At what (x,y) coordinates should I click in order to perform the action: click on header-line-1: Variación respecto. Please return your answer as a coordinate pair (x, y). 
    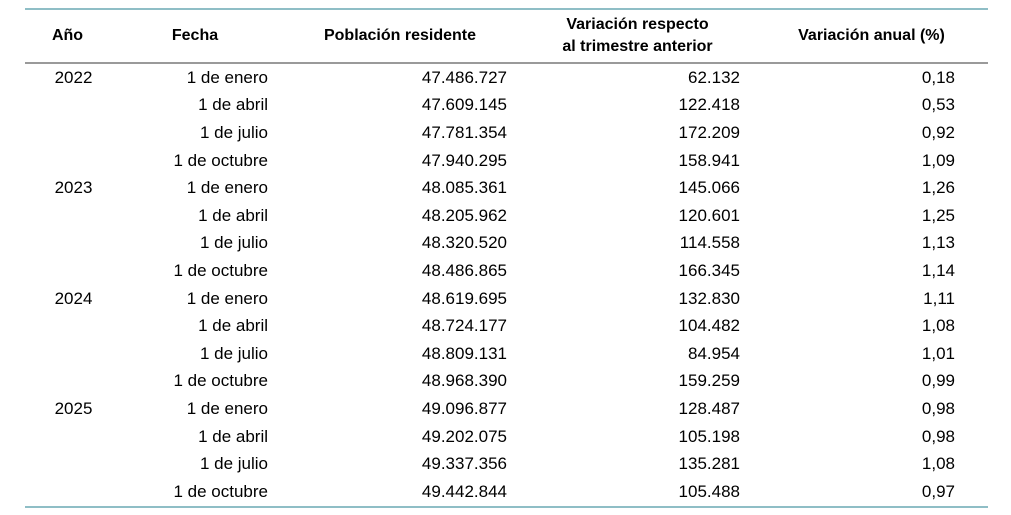
    Looking at the image, I should click on (637, 24).